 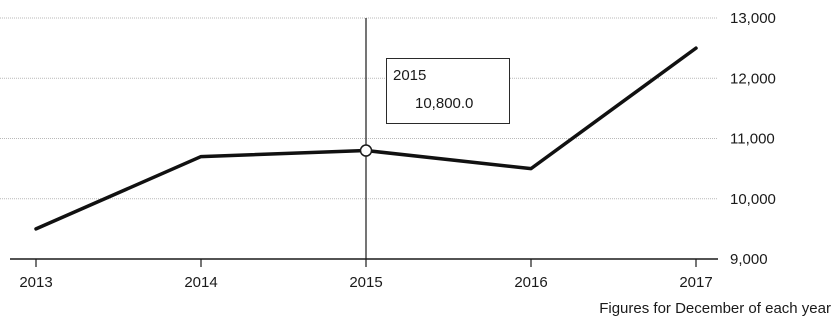 I want to click on y-tick-label: 10,000, so click(x=753, y=199).